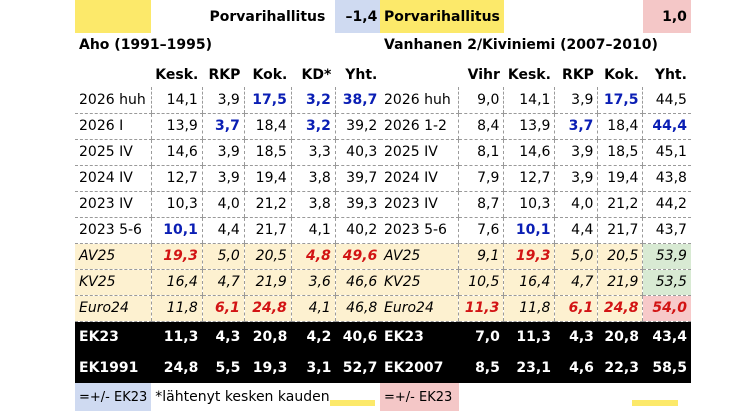 The height and width of the screenshot is (411, 750). I want to click on table-cell: 3,3, so click(313, 152).